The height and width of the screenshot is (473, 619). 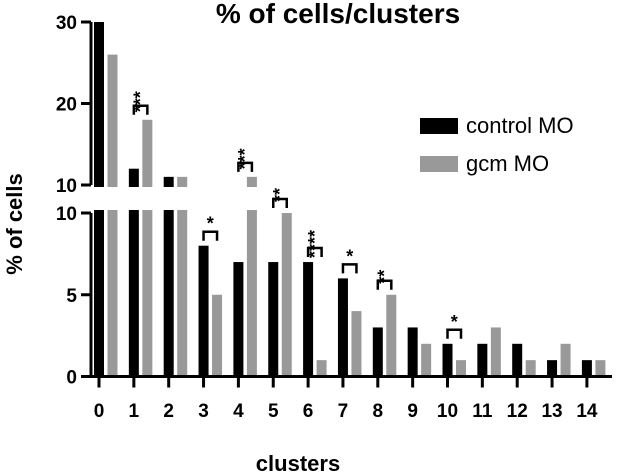 What do you see at coordinates (280, 195) in the screenshot?
I see `sig-label-5: **` at bounding box center [280, 195].